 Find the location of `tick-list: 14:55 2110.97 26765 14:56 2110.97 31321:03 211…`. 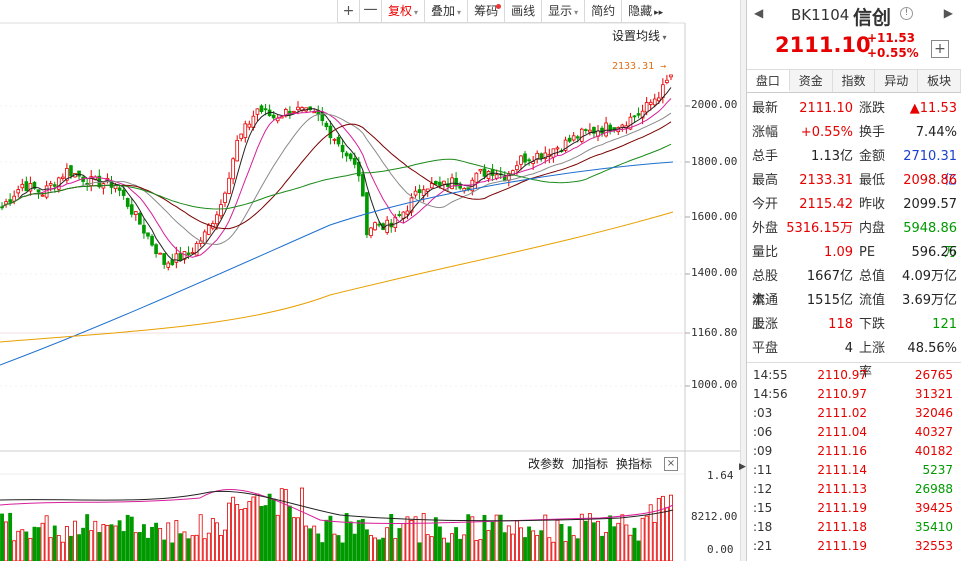

tick-list: 14:55 2110.97 26765 14:56 2110.97 31321:03 211… is located at coordinates (854, 459).